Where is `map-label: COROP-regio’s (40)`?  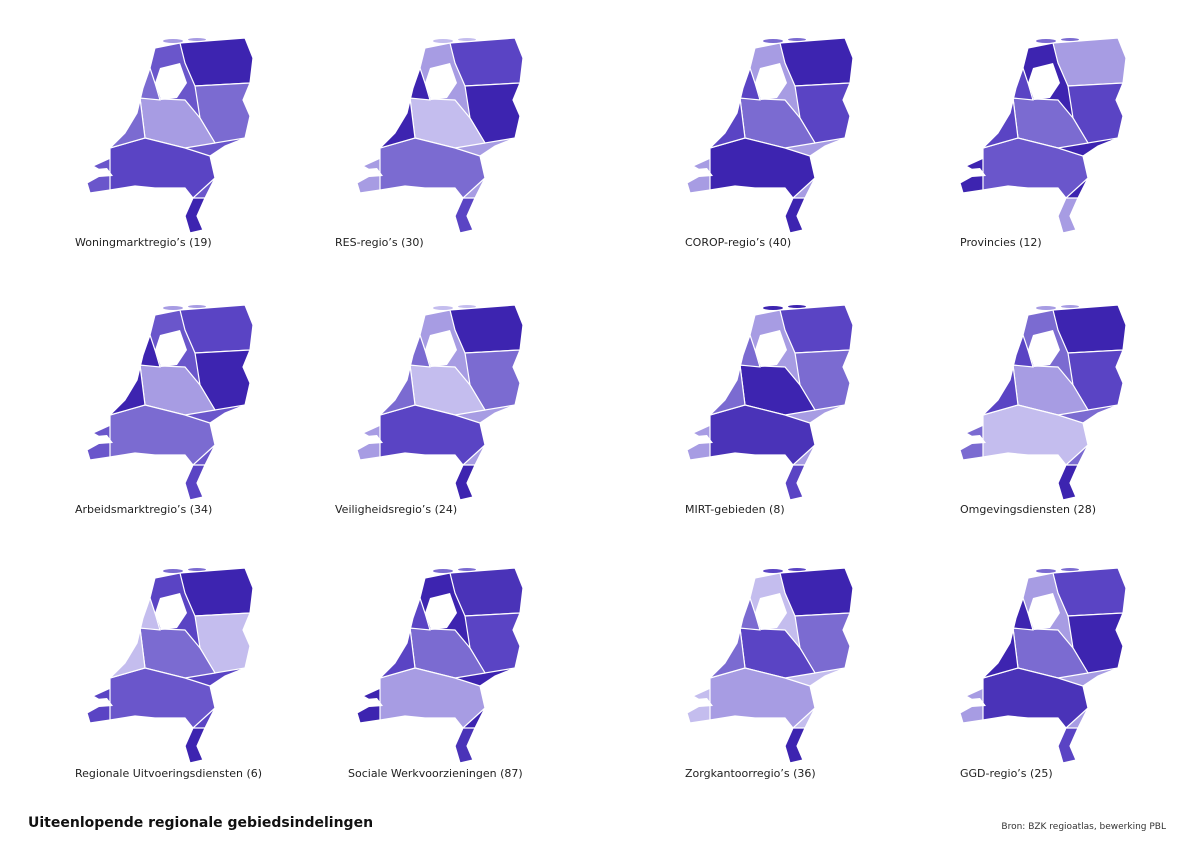 map-label: COROP-regio’s (40) is located at coordinates (738, 242).